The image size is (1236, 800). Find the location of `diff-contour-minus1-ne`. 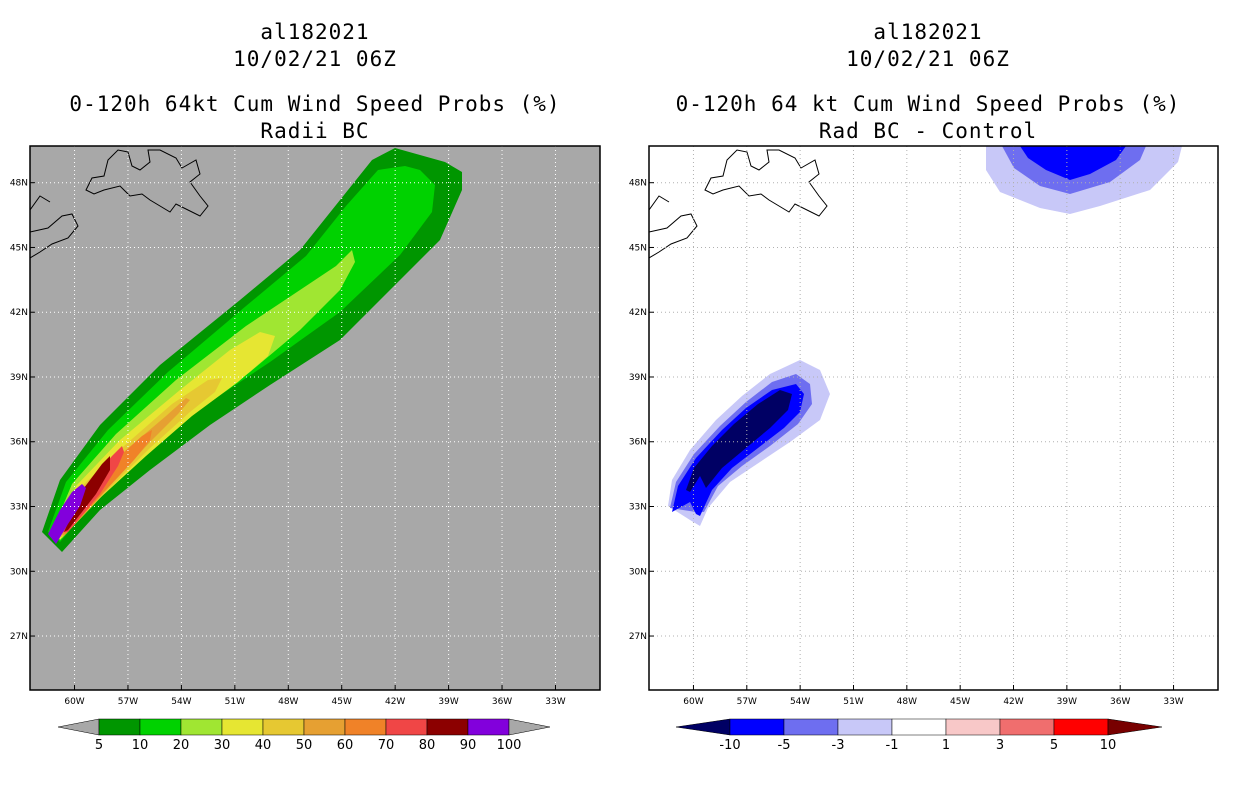

diff-contour-minus1-ne is located at coordinates (1084, 180).